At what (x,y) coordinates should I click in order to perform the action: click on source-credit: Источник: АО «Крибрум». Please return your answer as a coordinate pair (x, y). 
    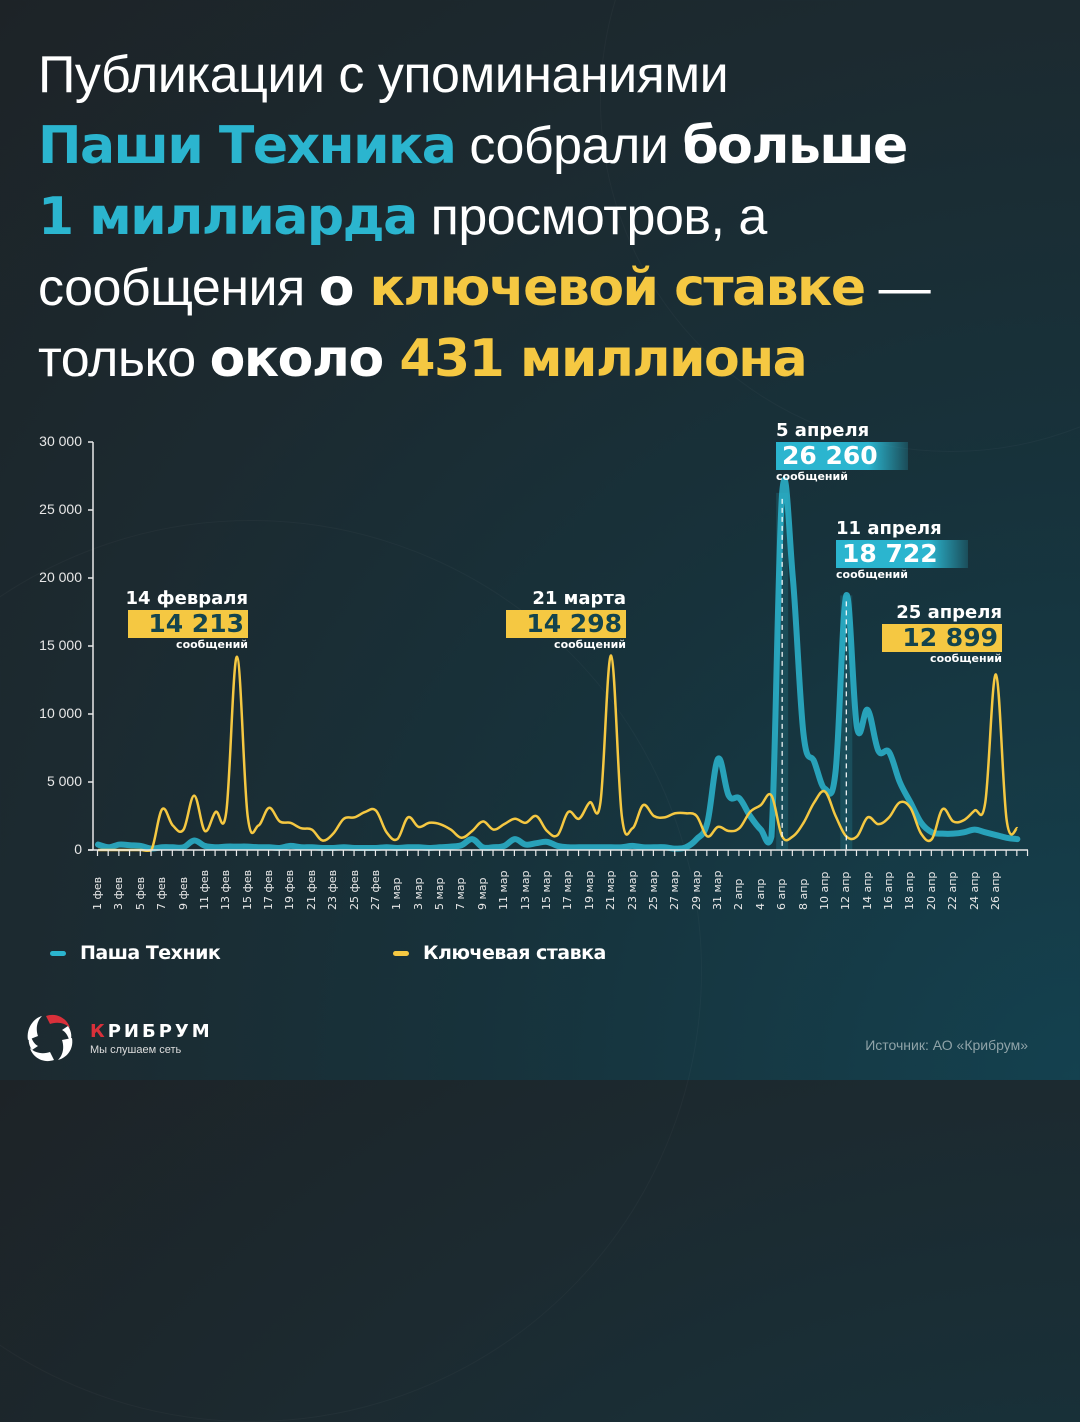
    Looking at the image, I should click on (946, 1045).